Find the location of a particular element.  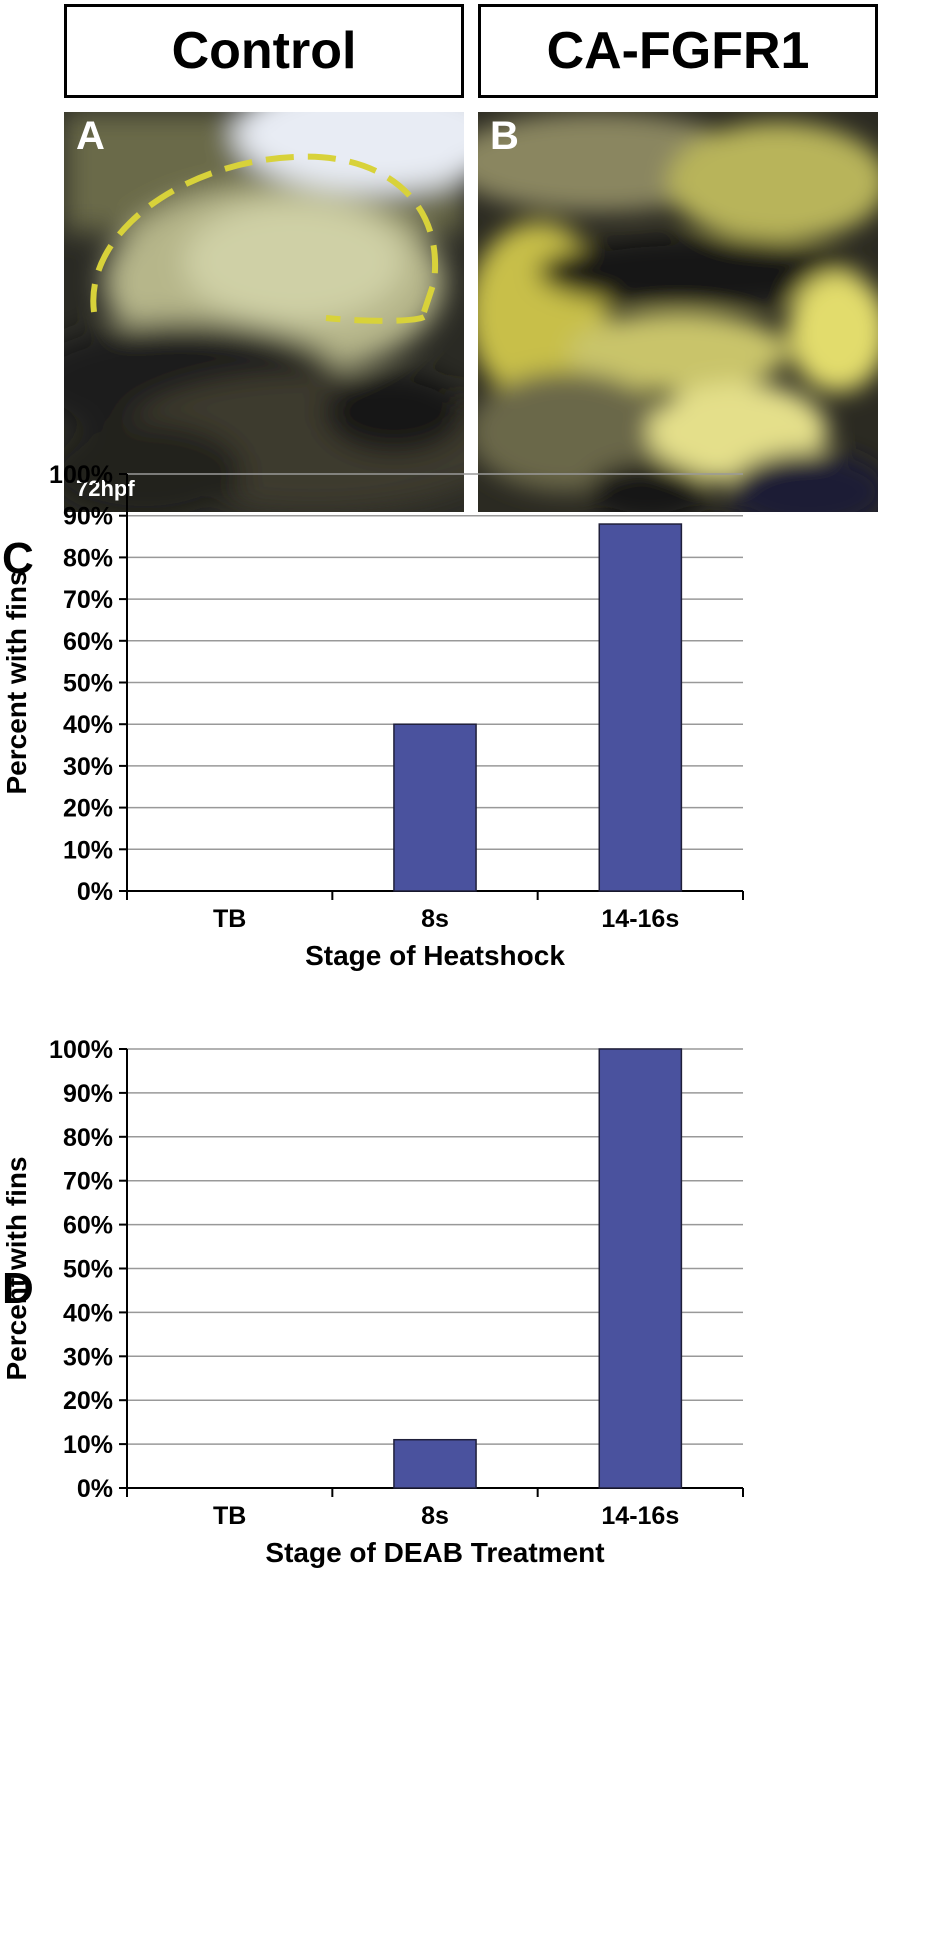

x-axis-label: Stage of Heatshock is located at coordinates (435, 955).